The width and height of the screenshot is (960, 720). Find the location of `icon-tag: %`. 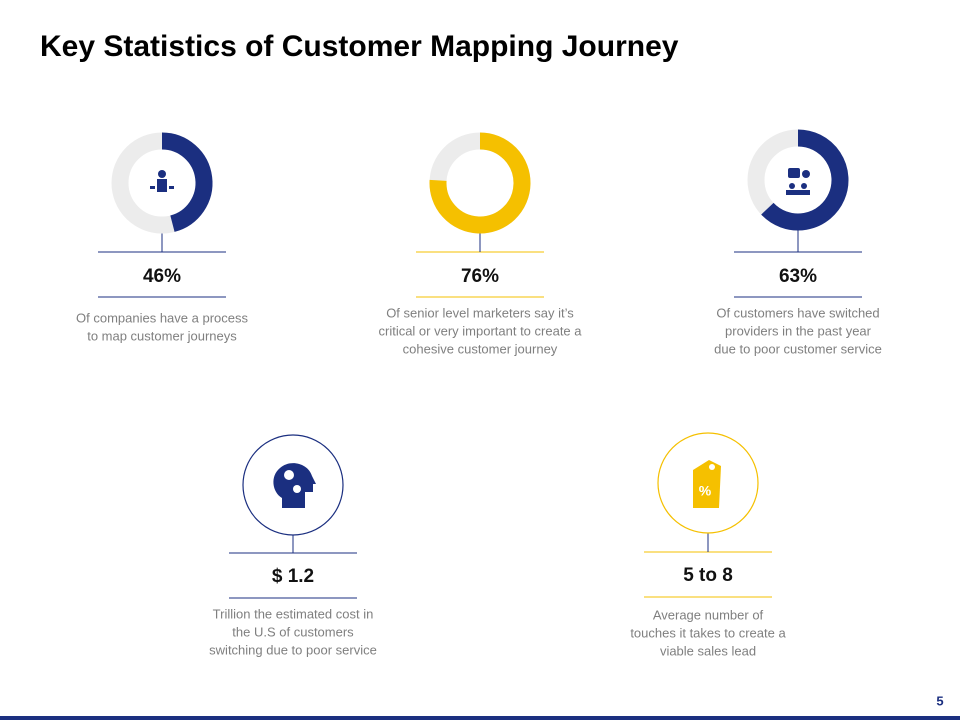

icon-tag: % is located at coordinates (707, 484).